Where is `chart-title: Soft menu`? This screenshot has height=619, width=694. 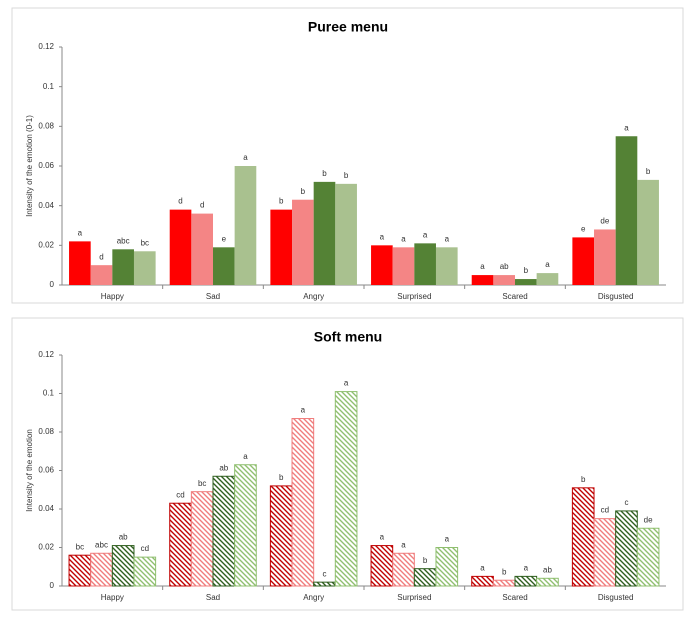 chart-title: Soft menu is located at coordinates (348, 337).